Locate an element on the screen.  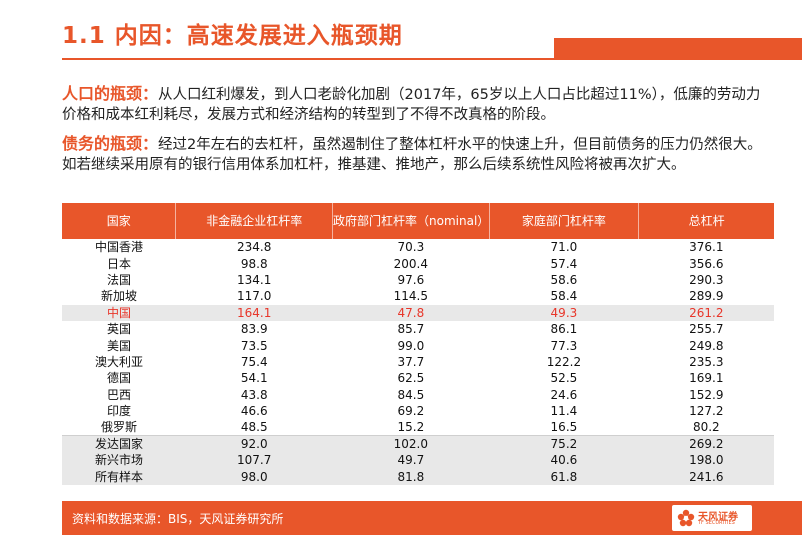
title-underline is located at coordinates (432, 59).